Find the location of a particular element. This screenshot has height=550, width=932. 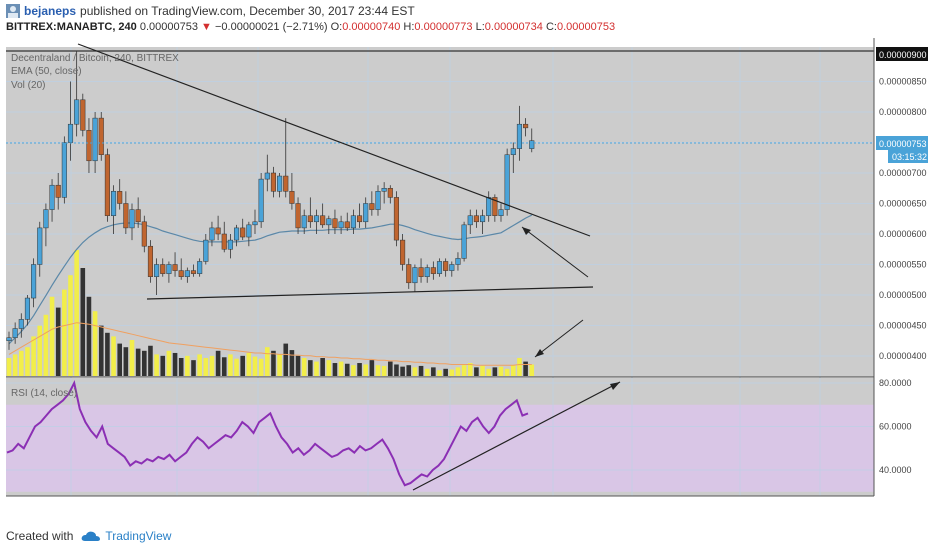

high-value: 0.00000773 is located at coordinates (443, 27).